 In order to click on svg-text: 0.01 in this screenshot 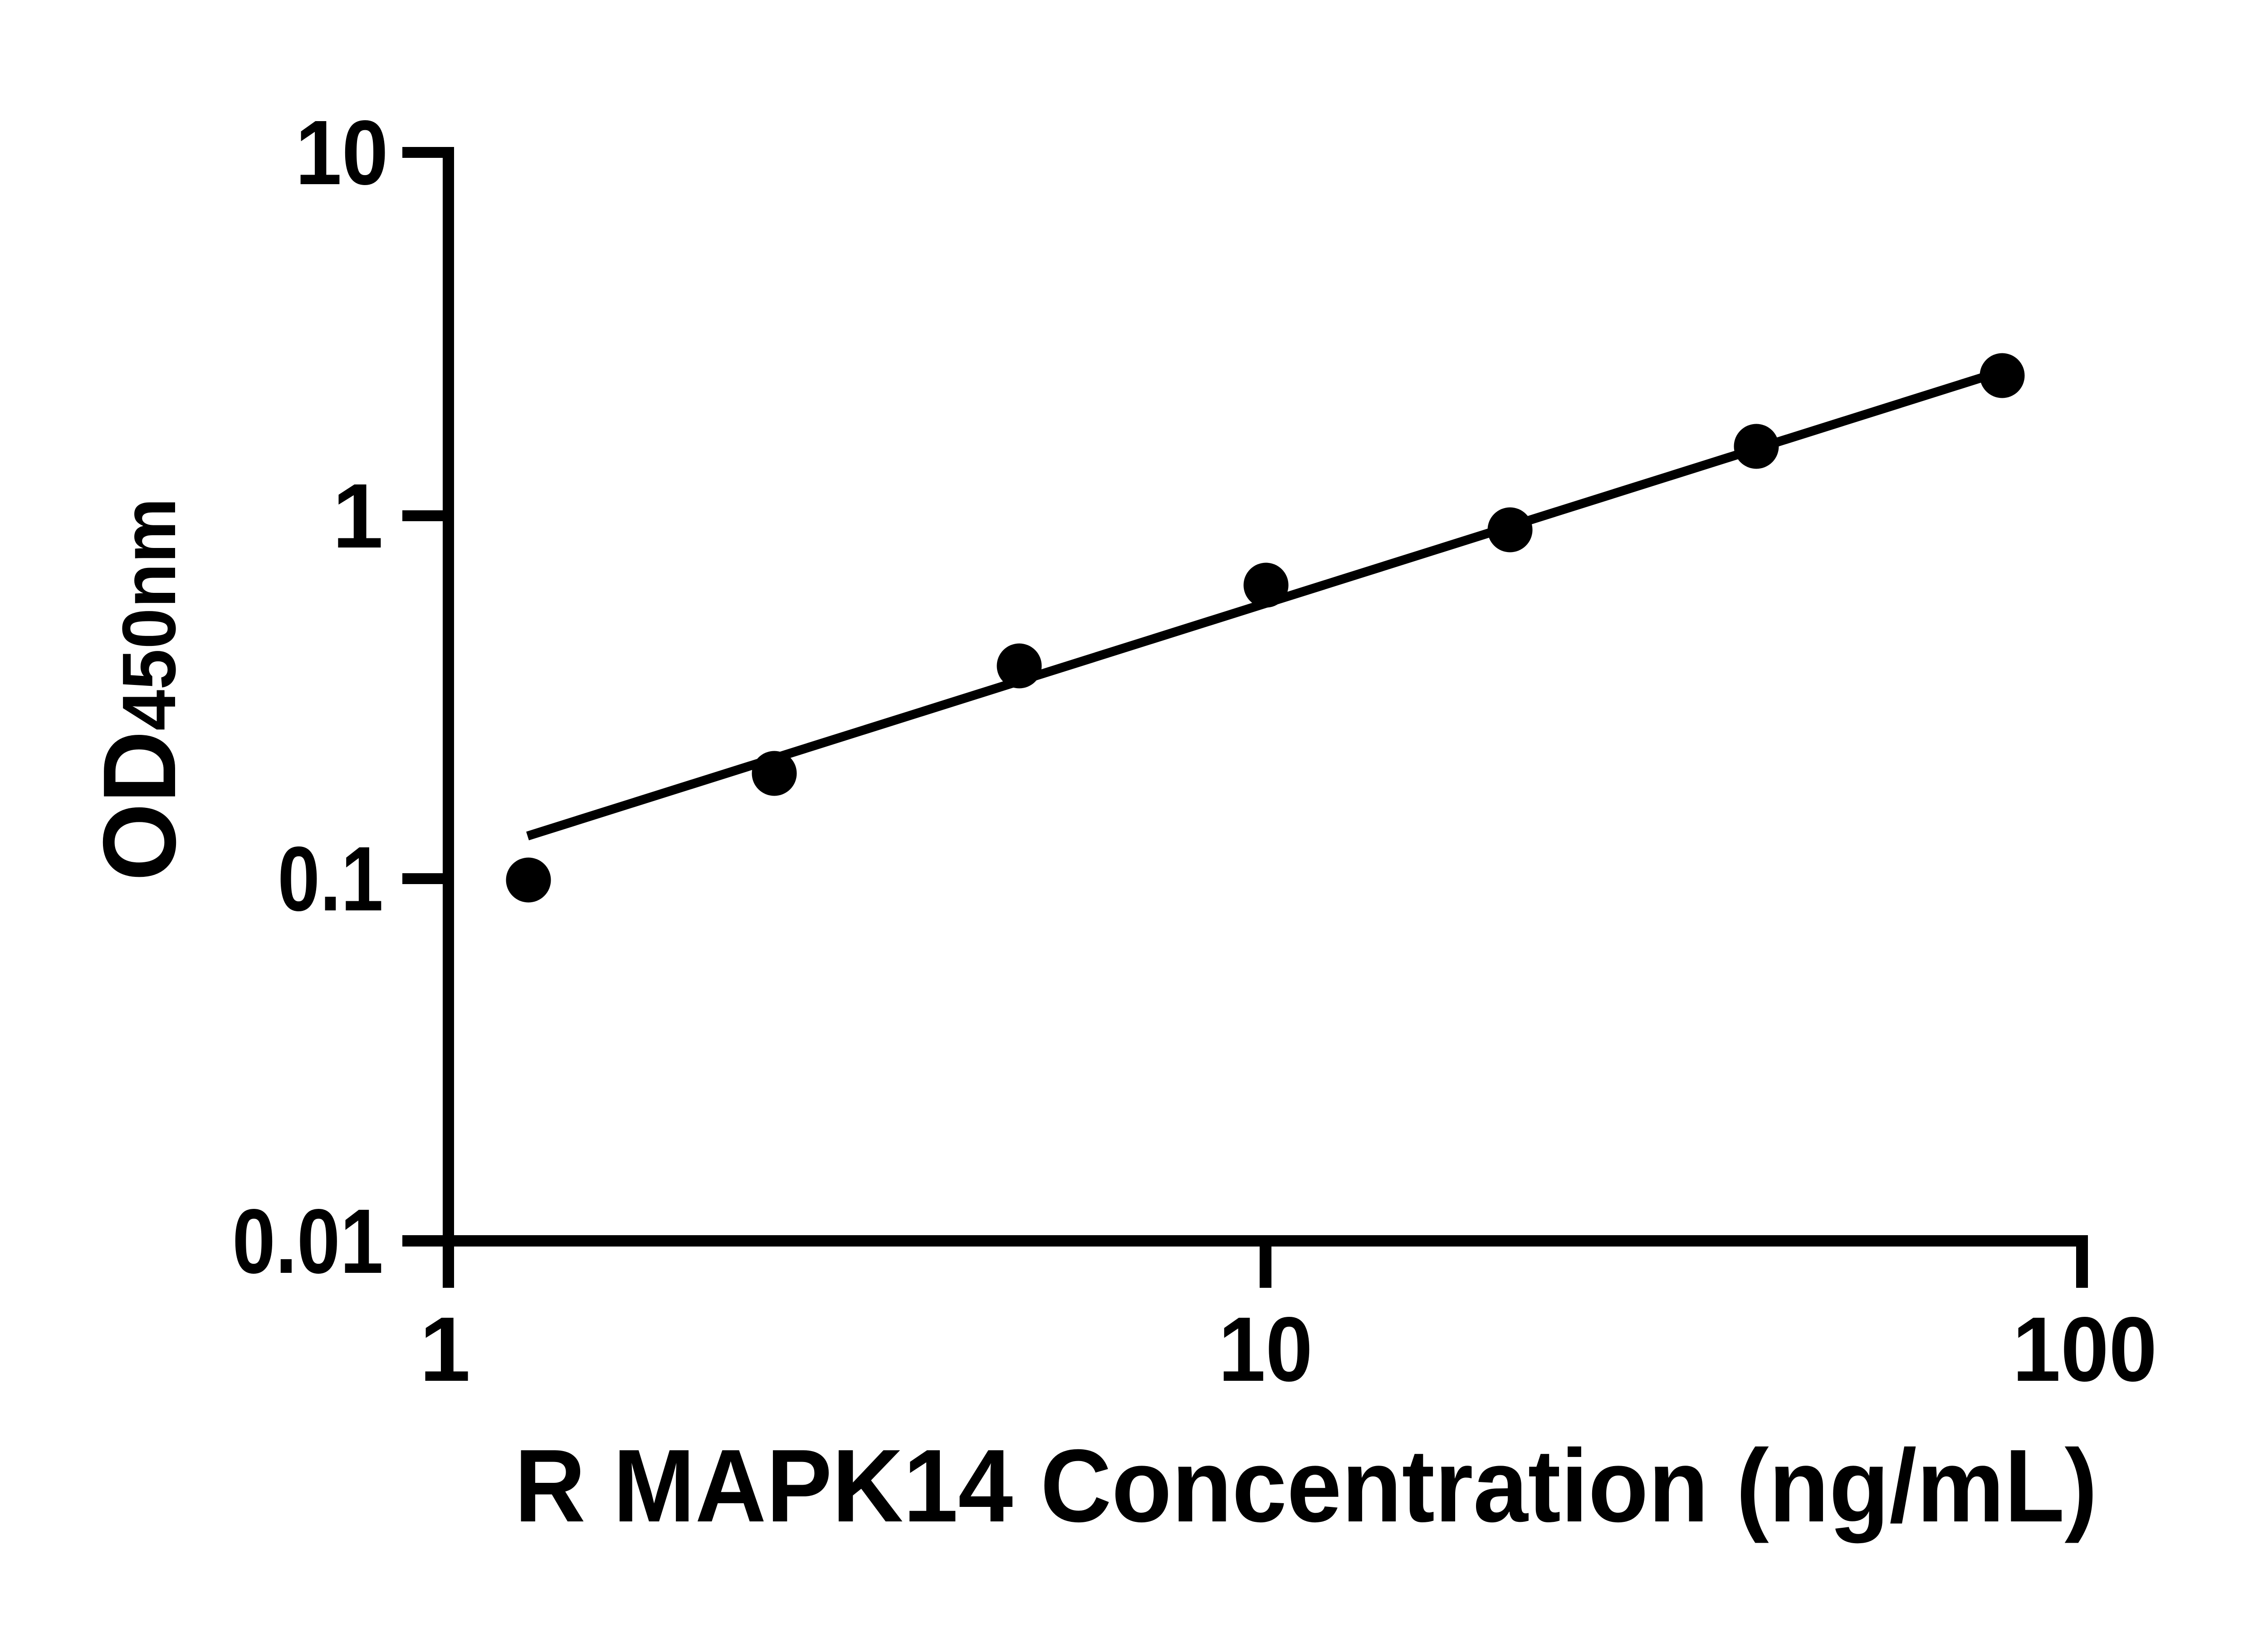, I will do `click(308, 1241)`.